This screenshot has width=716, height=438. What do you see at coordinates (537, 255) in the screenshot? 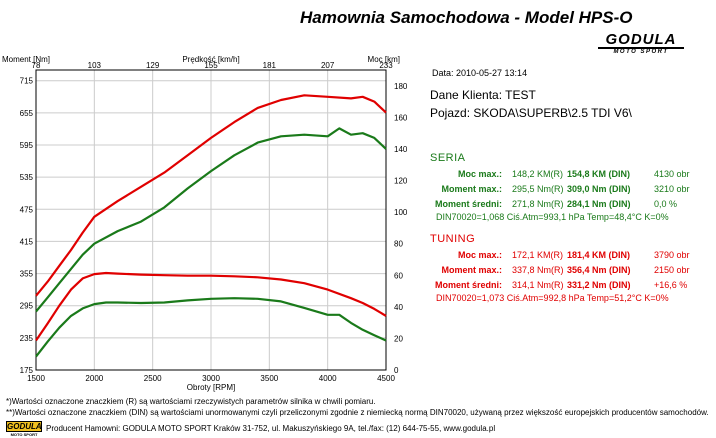
I see `tuning-row-real-value: 172,1 KM(R)` at bounding box center [537, 255].